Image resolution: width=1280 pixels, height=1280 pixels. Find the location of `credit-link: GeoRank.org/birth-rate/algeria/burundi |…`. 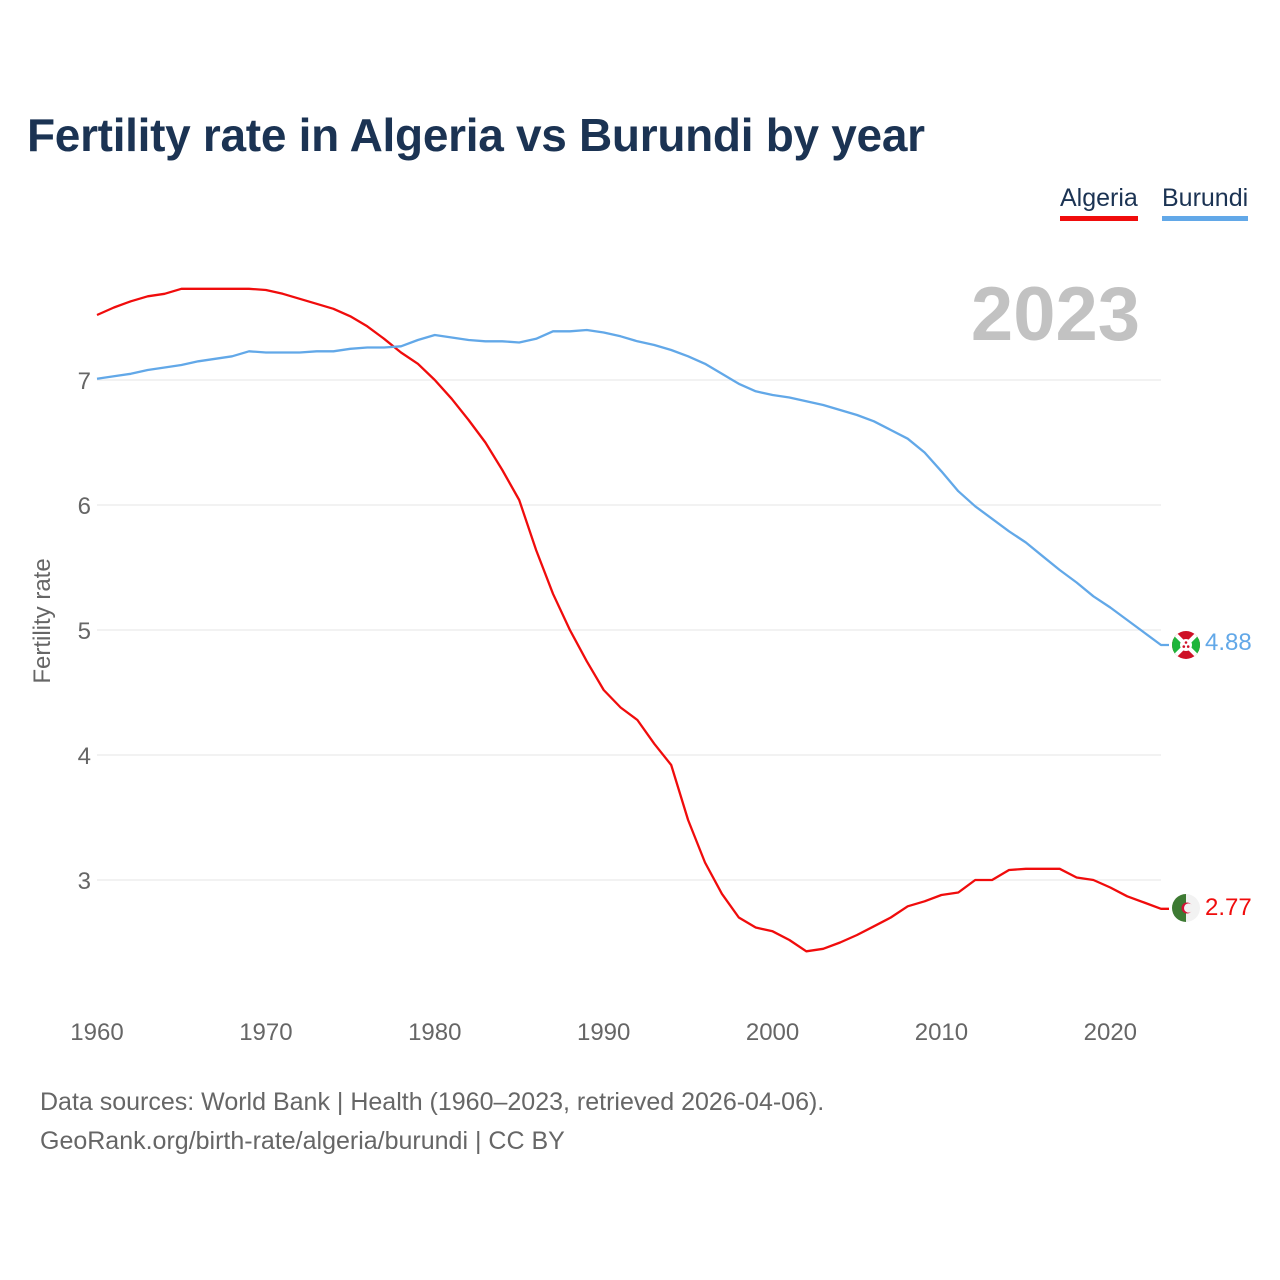

credit-link: GeoRank.org/birth-rate/algeria/burundi |… is located at coordinates (302, 1141).